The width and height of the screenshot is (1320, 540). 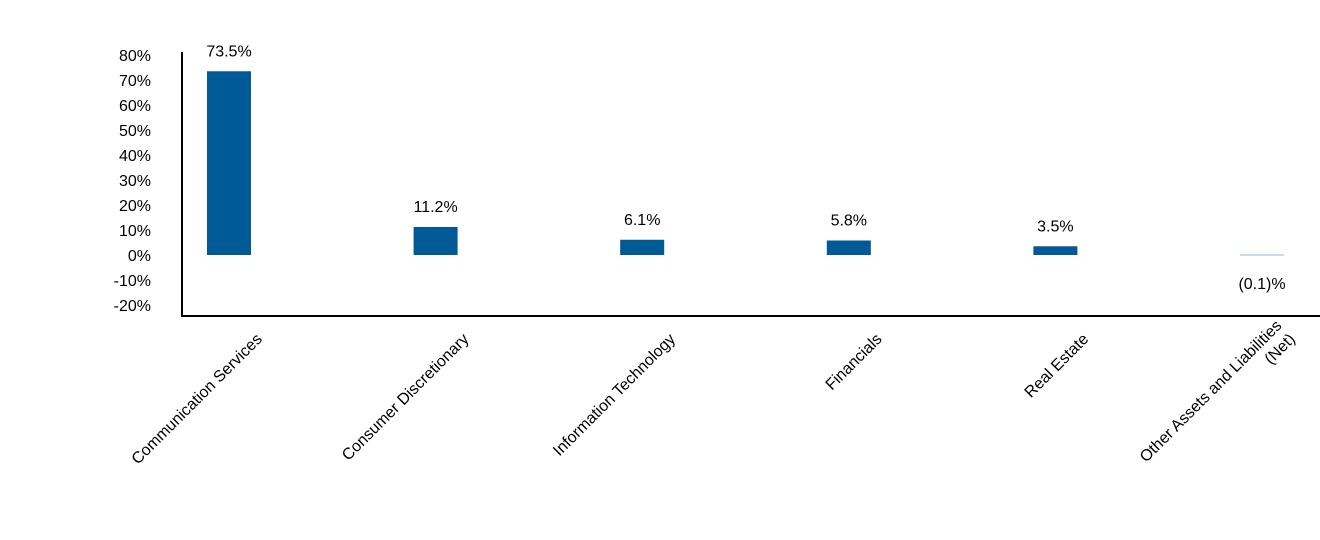 I want to click on data-label: 3.5%, so click(x=1055, y=226).